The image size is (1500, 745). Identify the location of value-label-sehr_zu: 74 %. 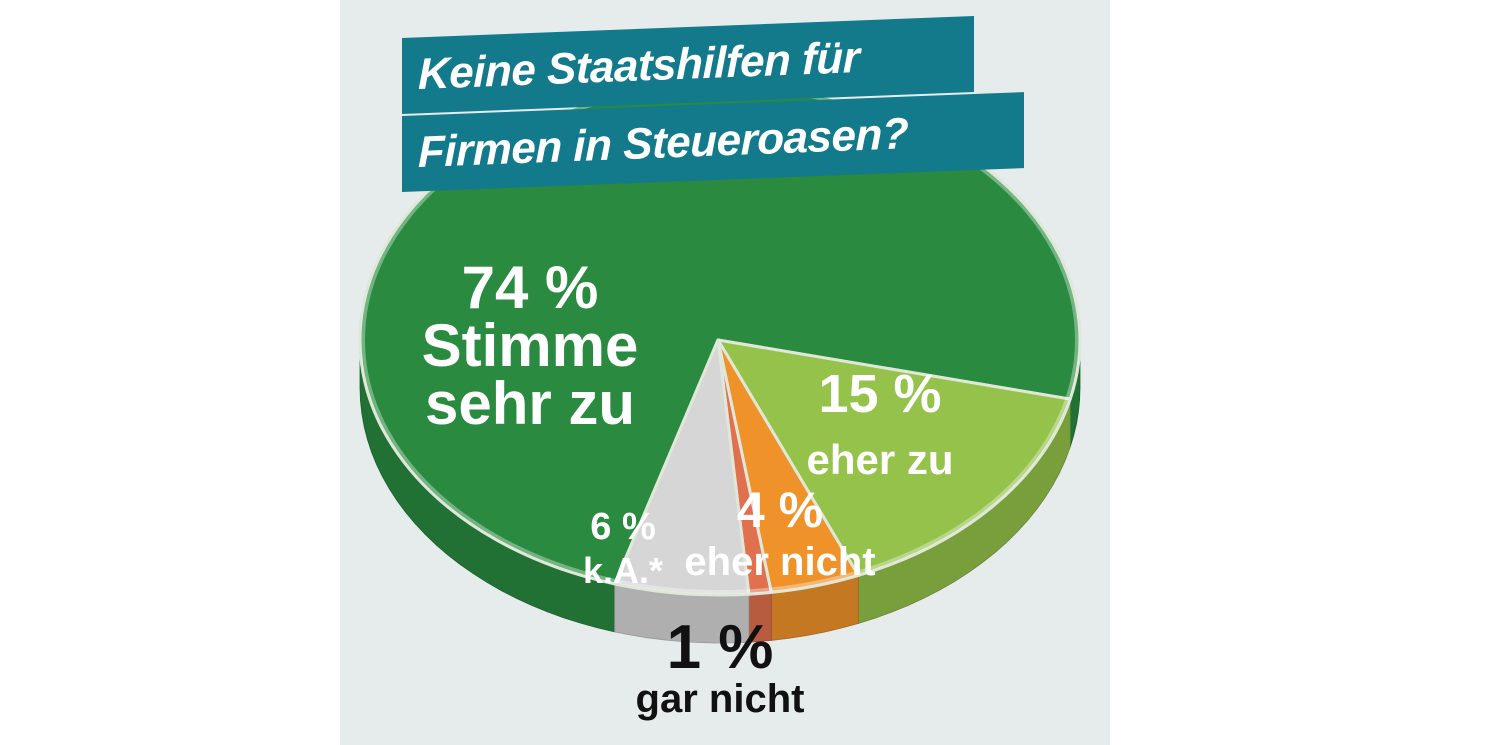
(530, 287).